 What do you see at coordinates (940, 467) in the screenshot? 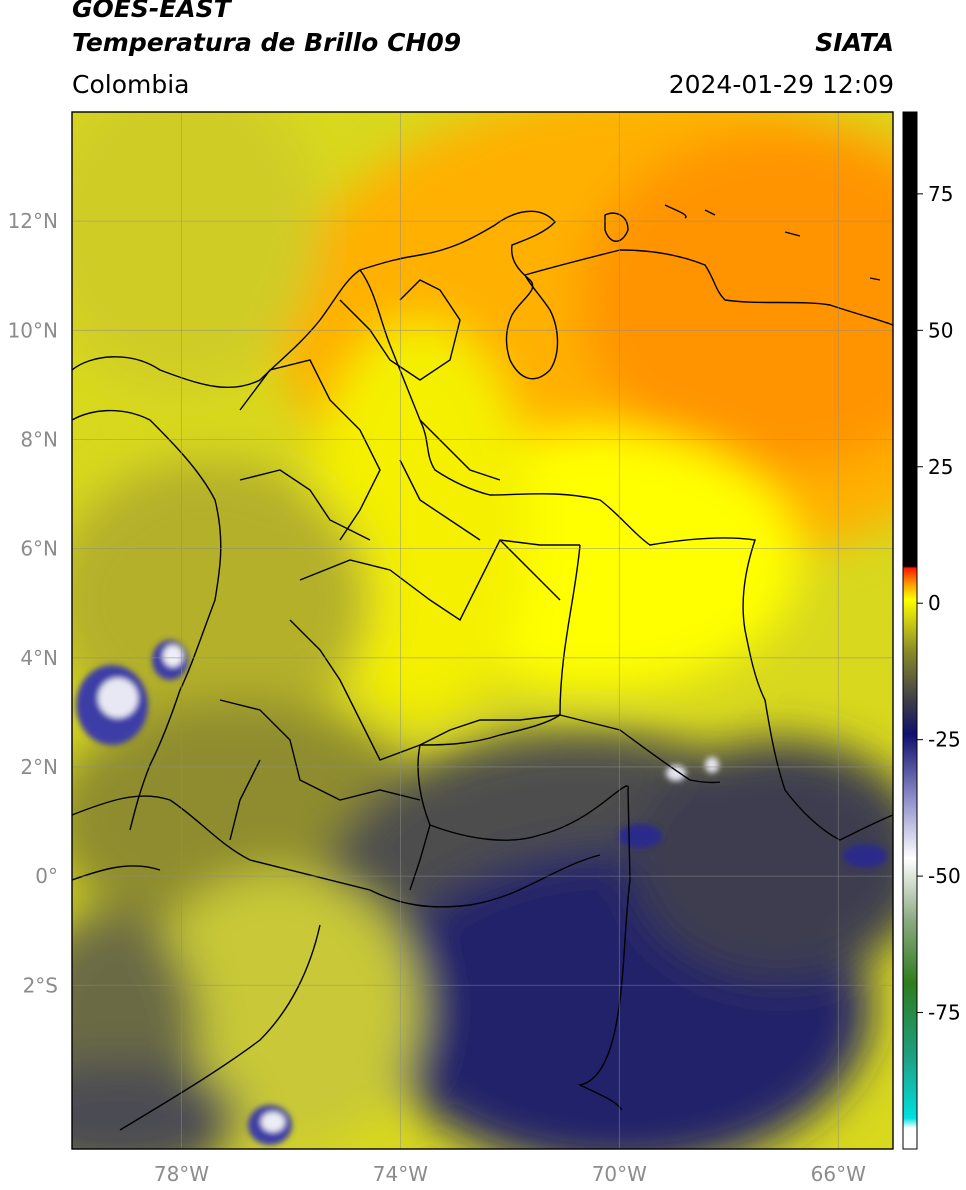
I see `colorbar-tick-label: 25` at bounding box center [940, 467].